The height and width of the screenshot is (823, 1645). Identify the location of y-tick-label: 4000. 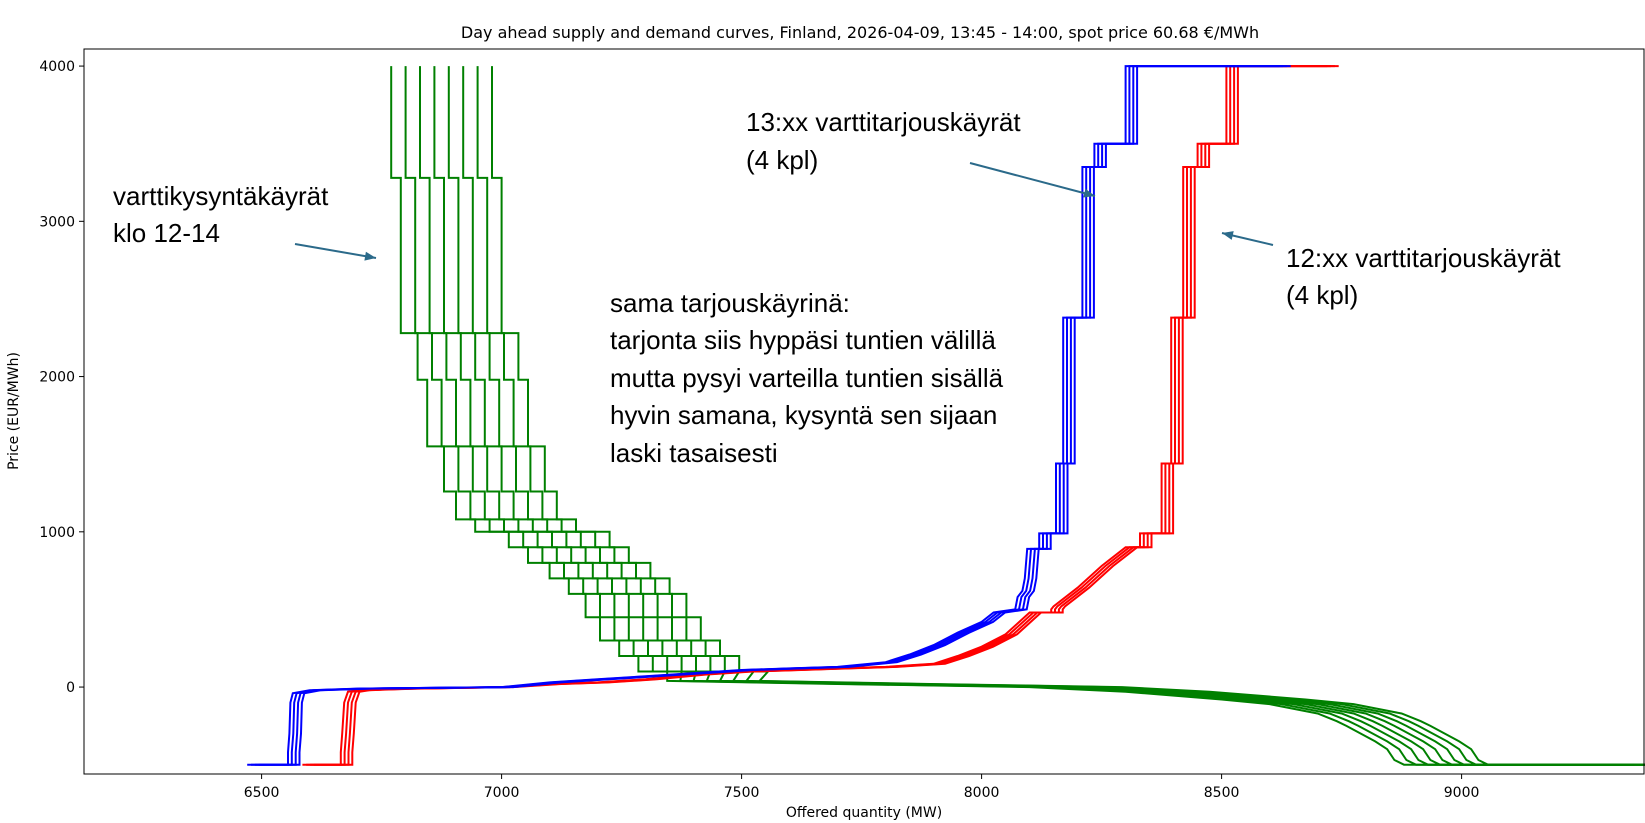
(57, 67).